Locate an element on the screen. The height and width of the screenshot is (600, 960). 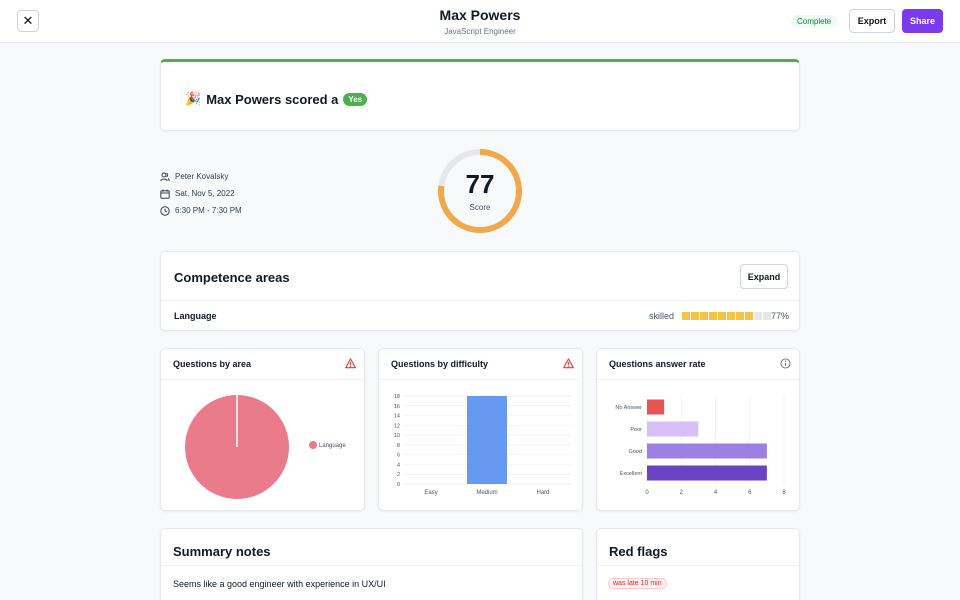
info-icon is located at coordinates (785, 363).